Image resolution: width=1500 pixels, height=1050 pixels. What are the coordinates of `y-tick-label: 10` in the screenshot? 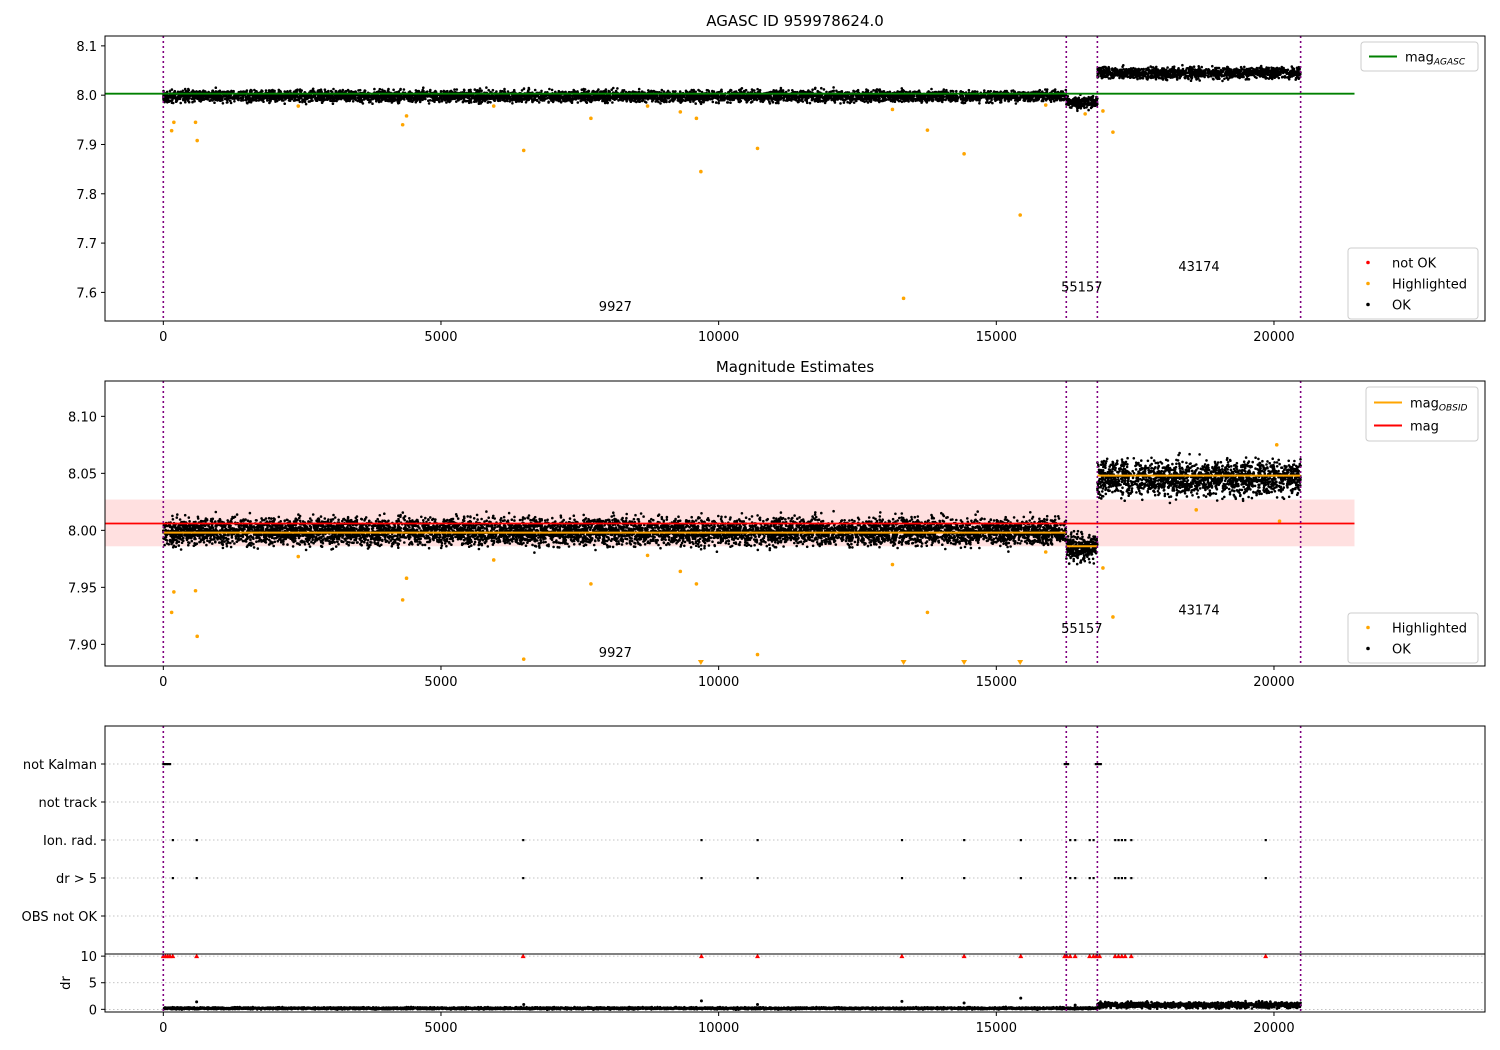 It's located at (88, 957).